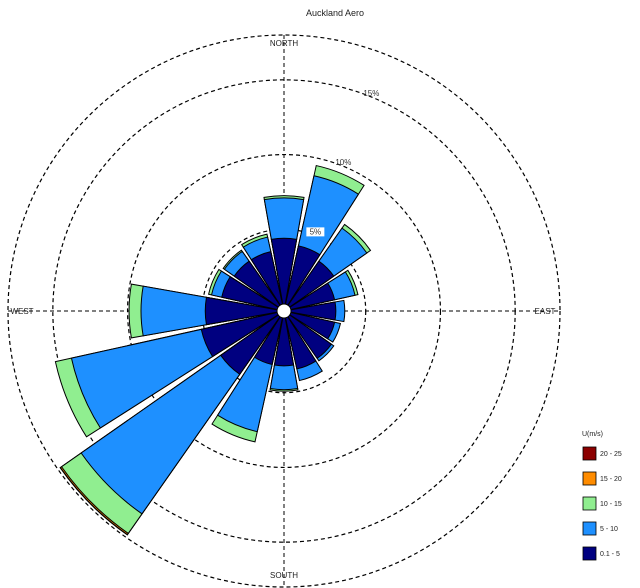  I want to click on label-south: SOUTH, so click(284, 575).